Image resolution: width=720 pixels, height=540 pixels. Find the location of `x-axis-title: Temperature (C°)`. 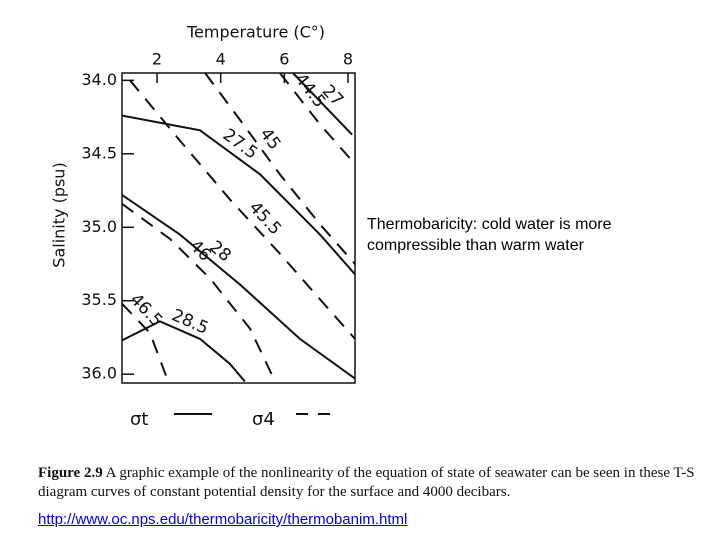

x-axis-title: Temperature (C°) is located at coordinates (255, 32).